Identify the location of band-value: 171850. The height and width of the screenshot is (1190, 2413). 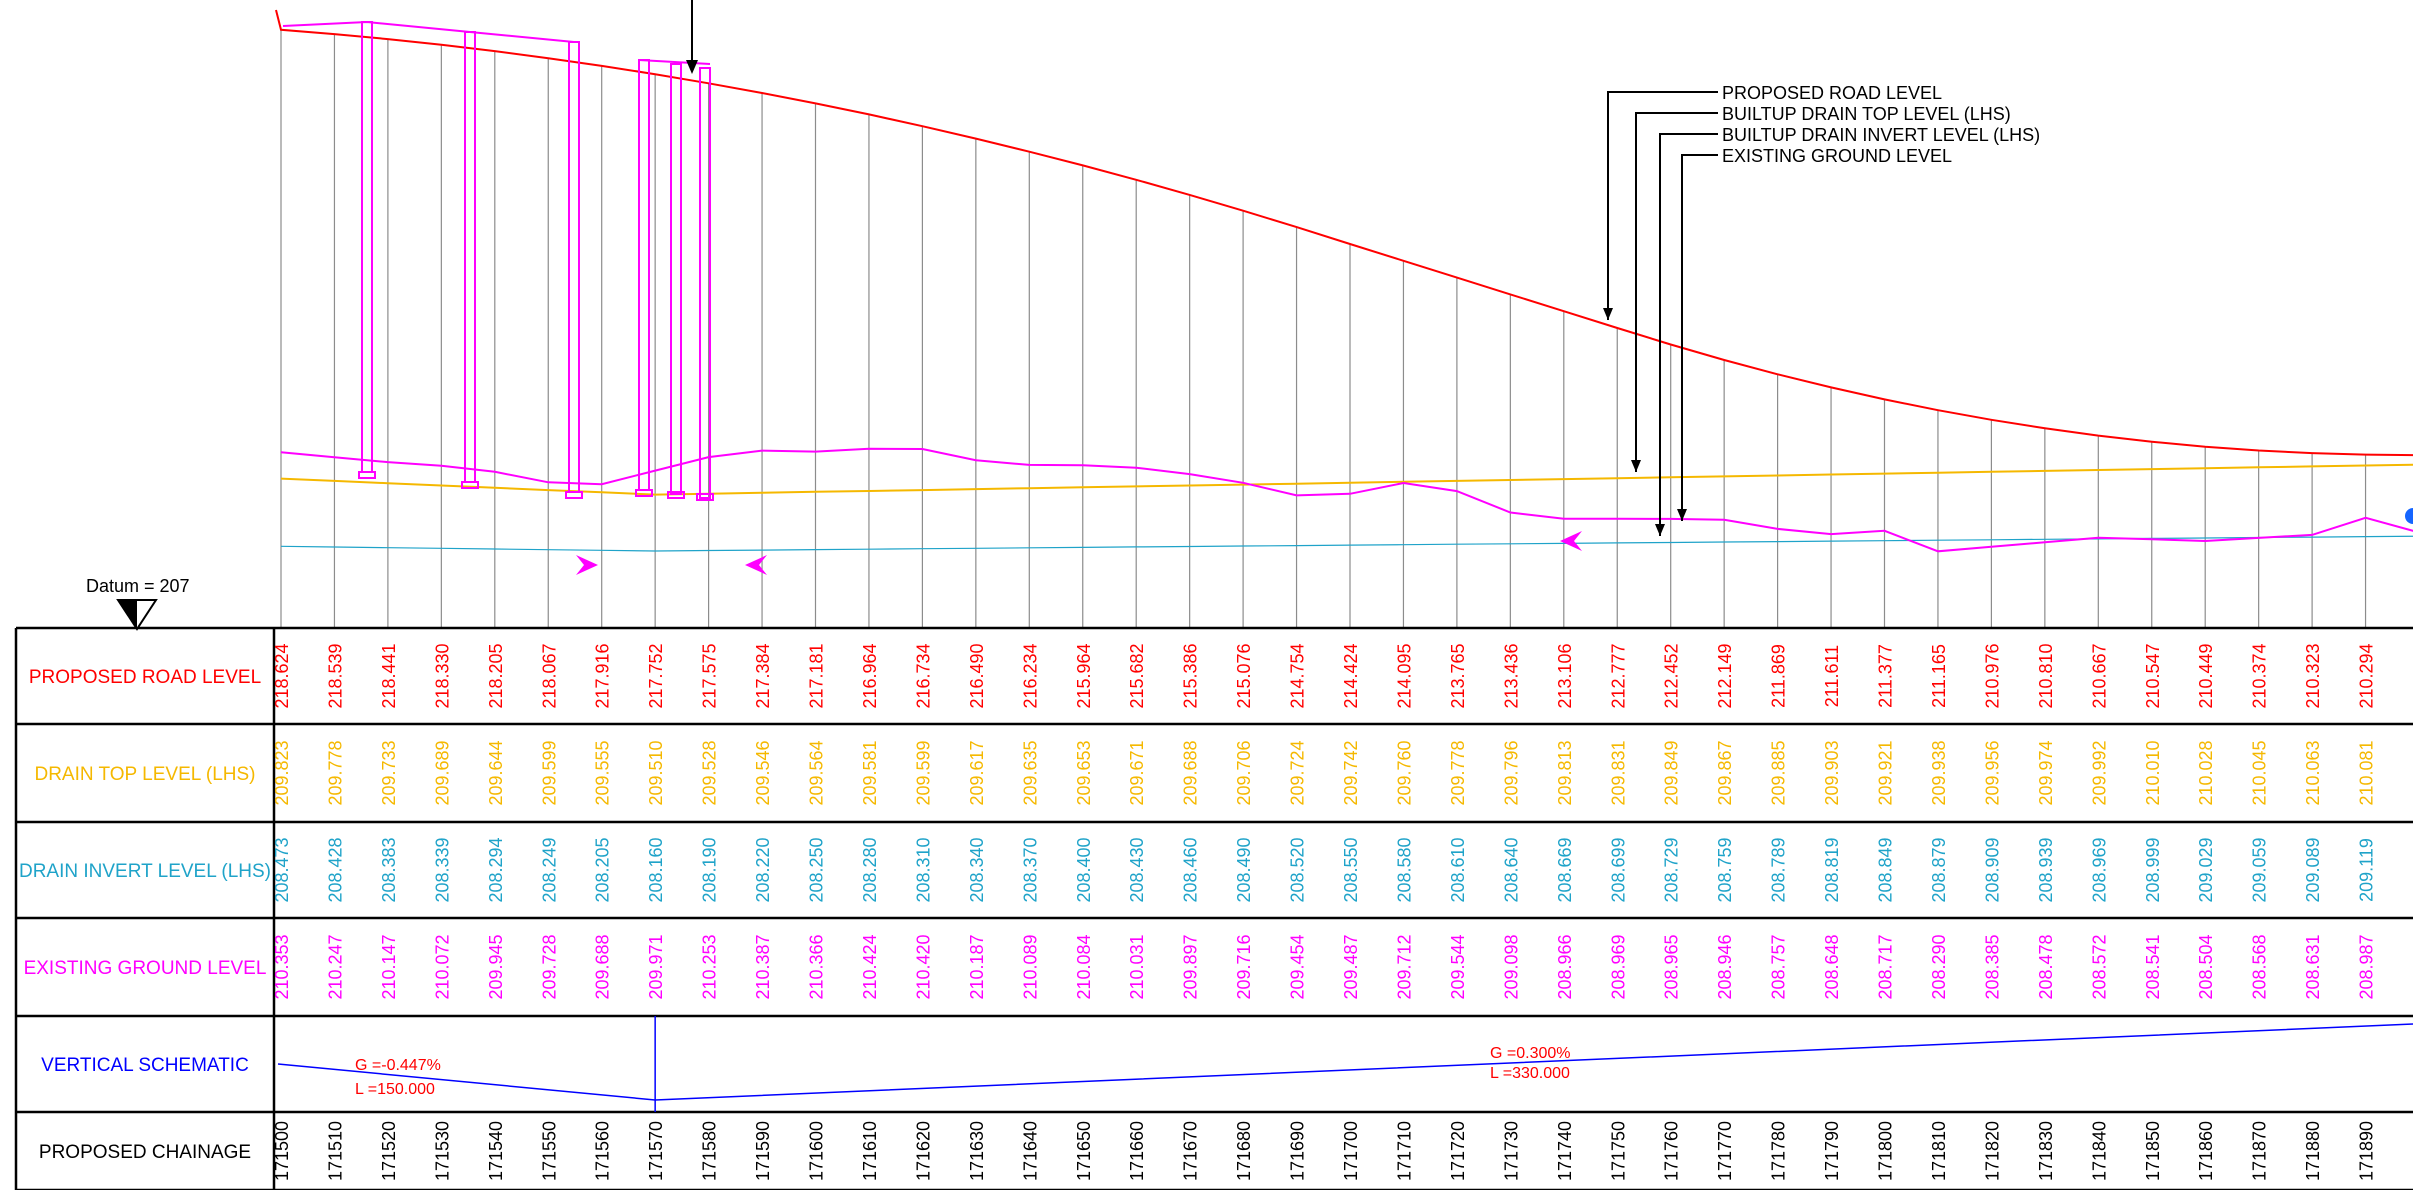
(2153, 1151).